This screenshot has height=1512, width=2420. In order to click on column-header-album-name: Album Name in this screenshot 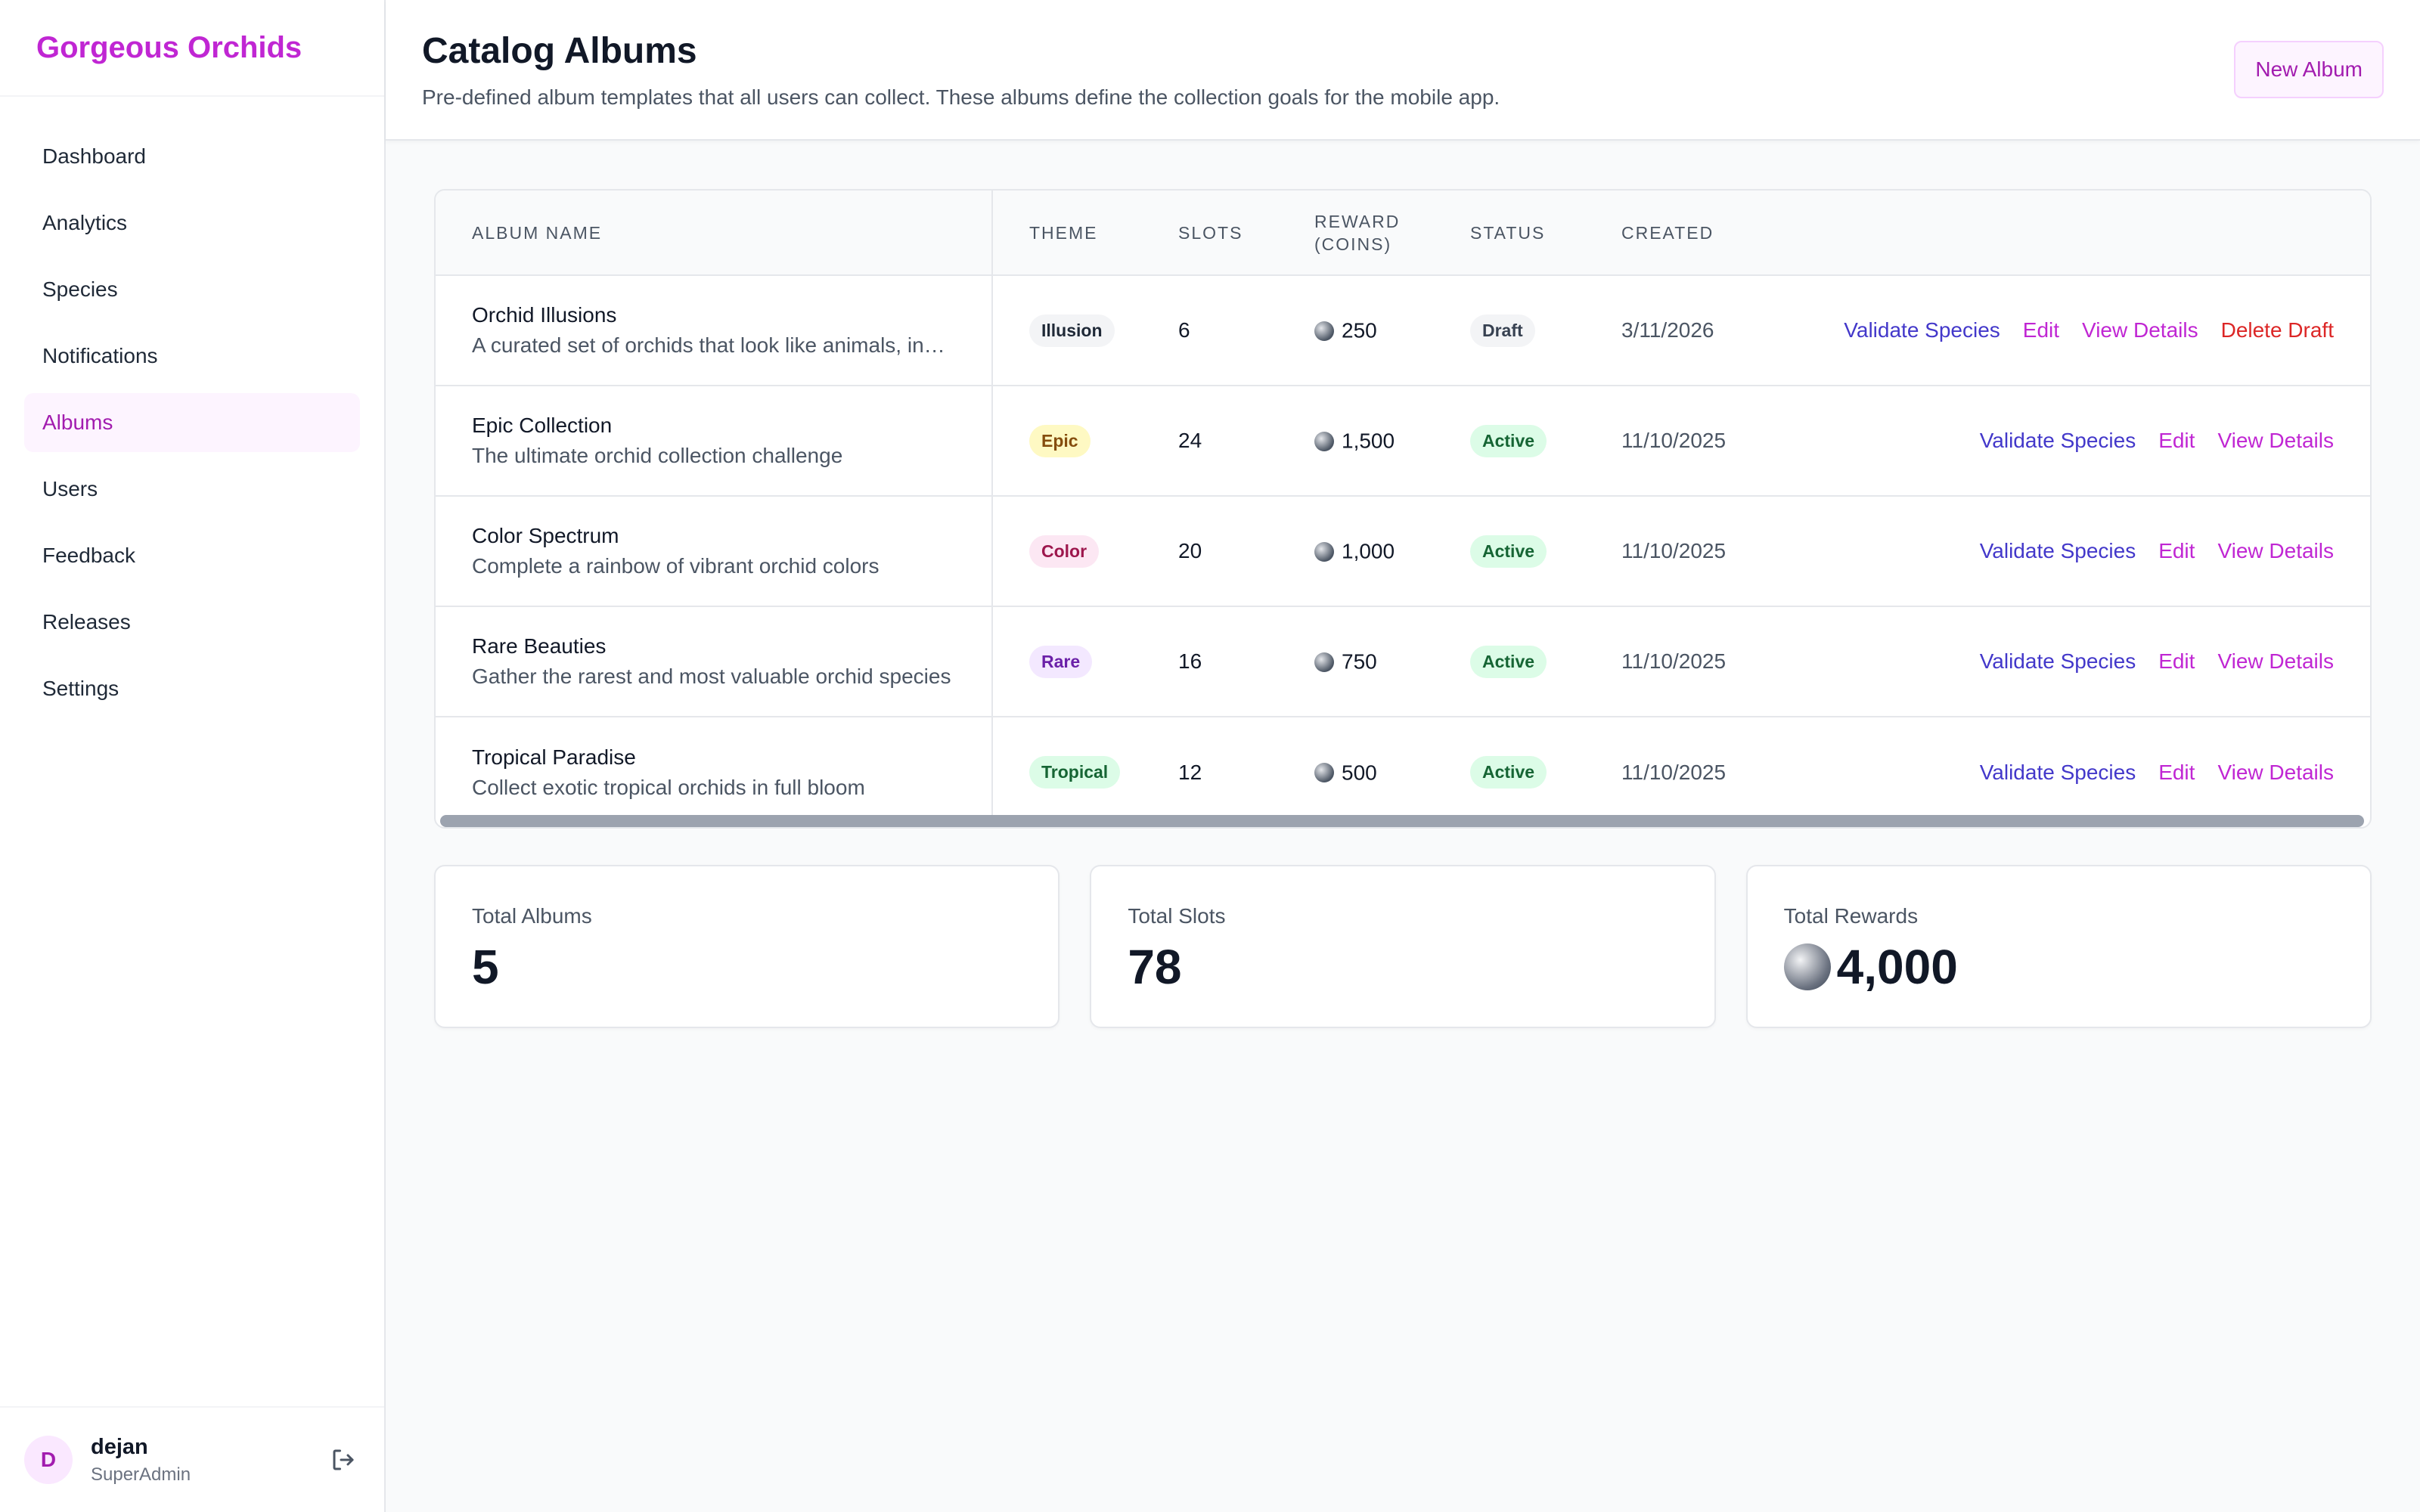, I will do `click(714, 233)`.